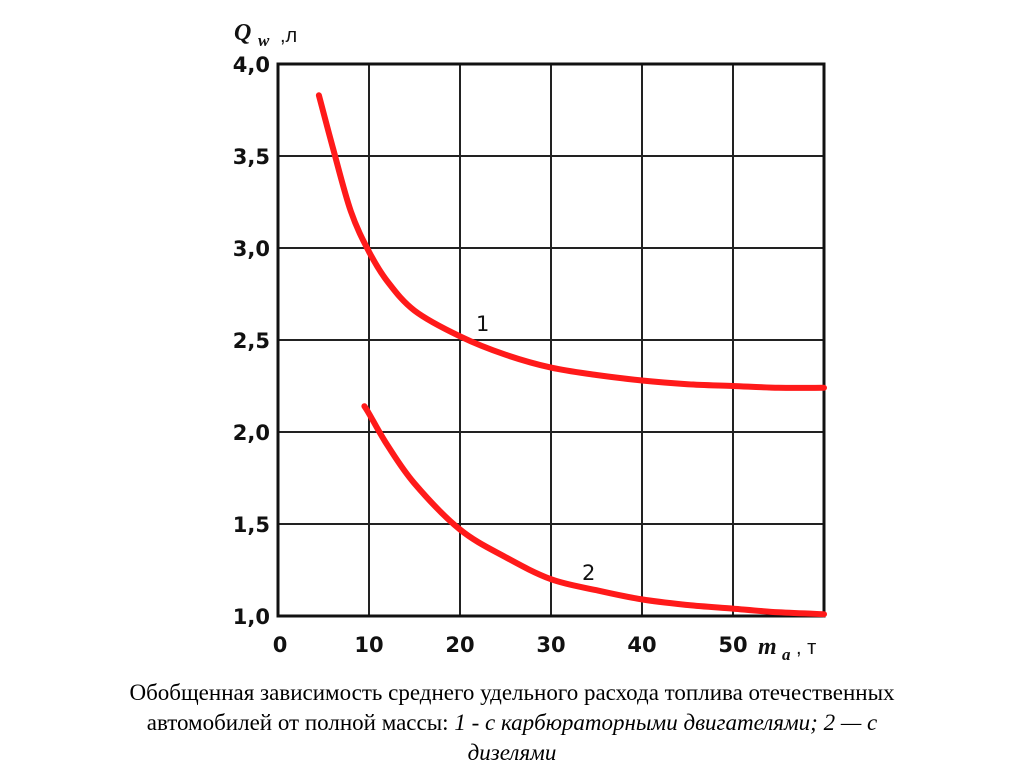 The height and width of the screenshot is (768, 1024). I want to click on x-tick-label: 20, so click(459, 645).